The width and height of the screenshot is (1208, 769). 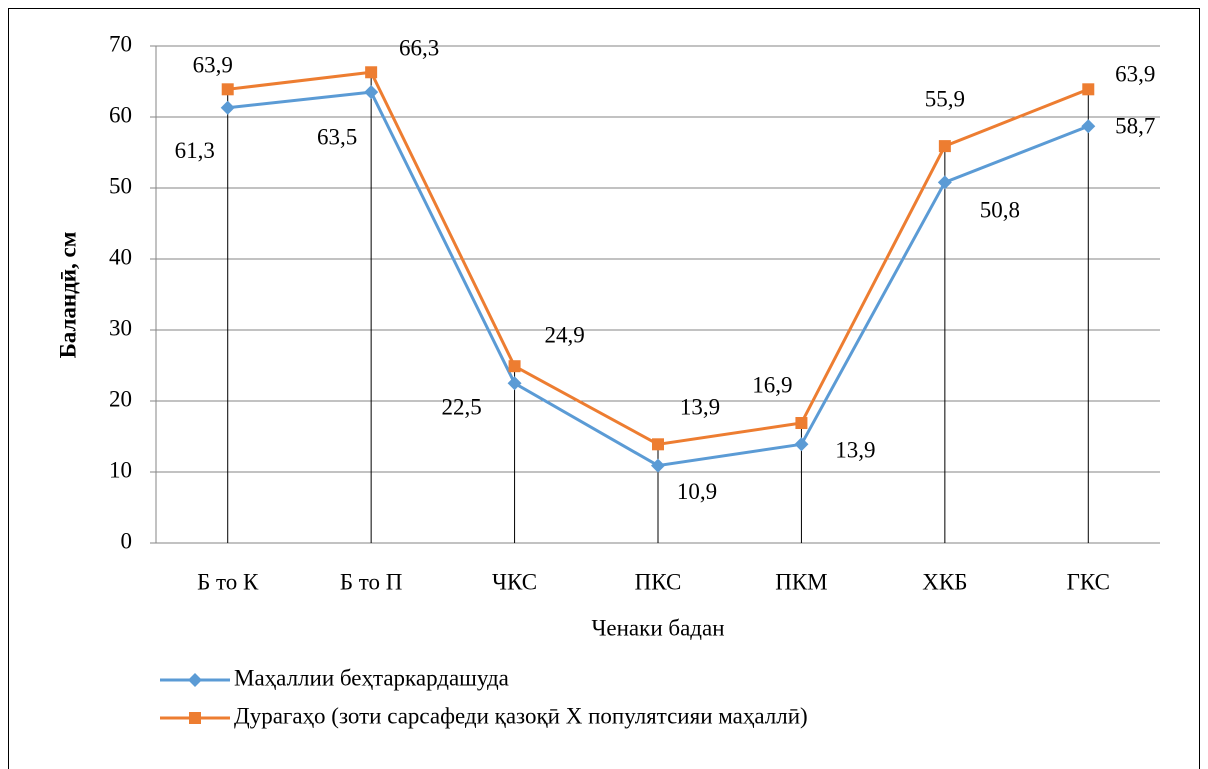 I want to click on y-tick-label: 70, so click(x=120, y=43).